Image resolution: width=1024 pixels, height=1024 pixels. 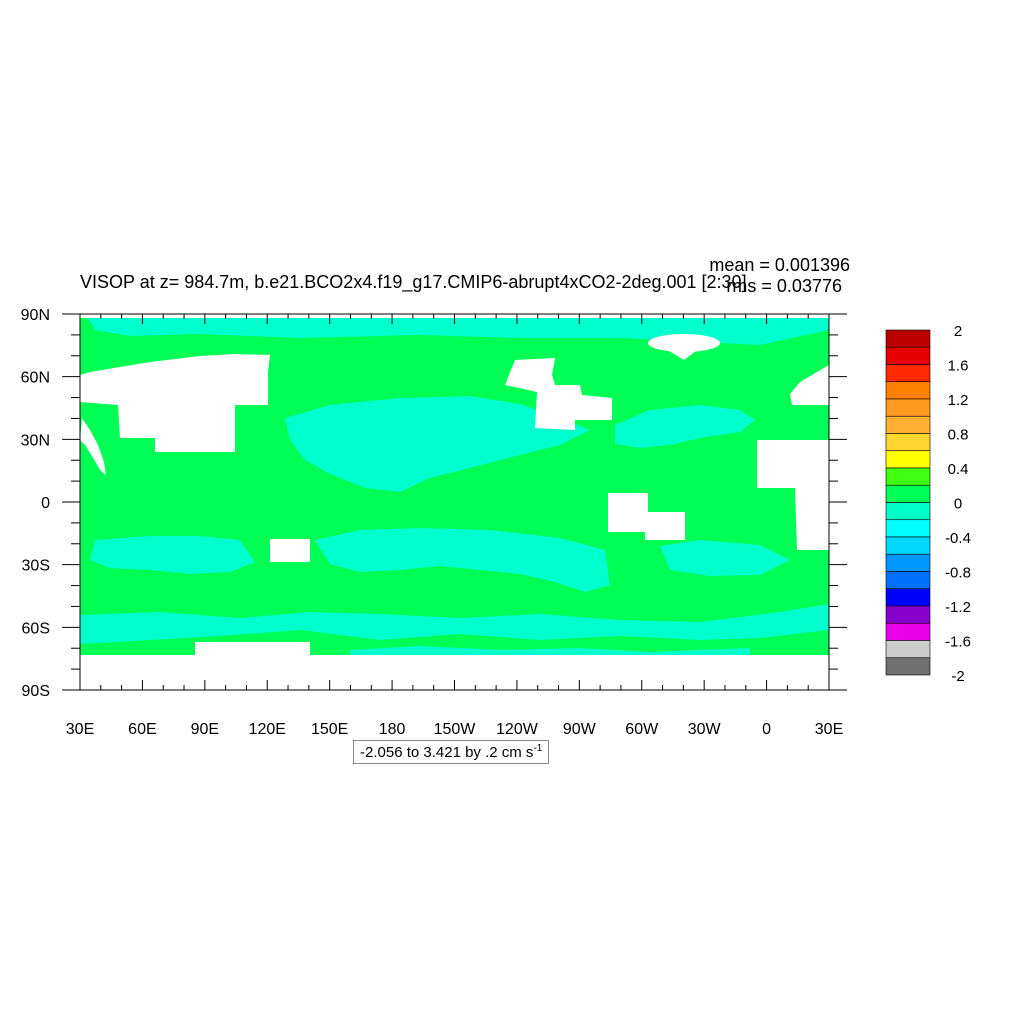 I want to click on land-asia, so click(x=175, y=403).